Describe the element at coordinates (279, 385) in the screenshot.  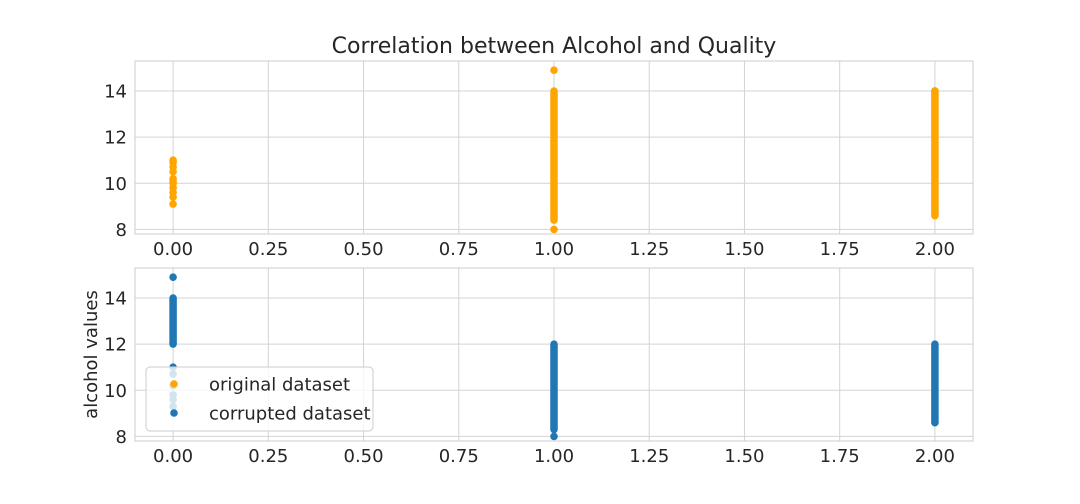
I see `legend-label: original dataset` at that location.